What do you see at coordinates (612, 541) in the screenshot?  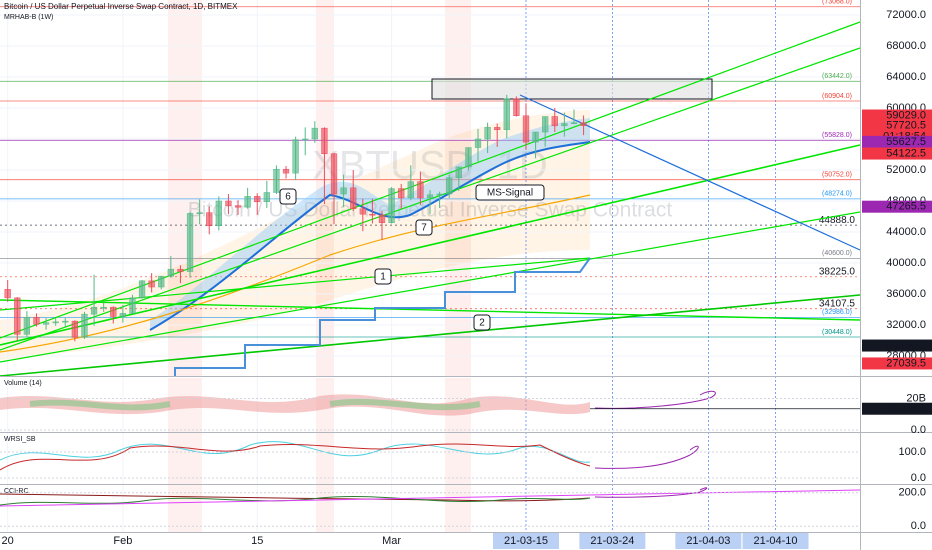 I see `marker-tick-label: 21-03-24` at bounding box center [612, 541].